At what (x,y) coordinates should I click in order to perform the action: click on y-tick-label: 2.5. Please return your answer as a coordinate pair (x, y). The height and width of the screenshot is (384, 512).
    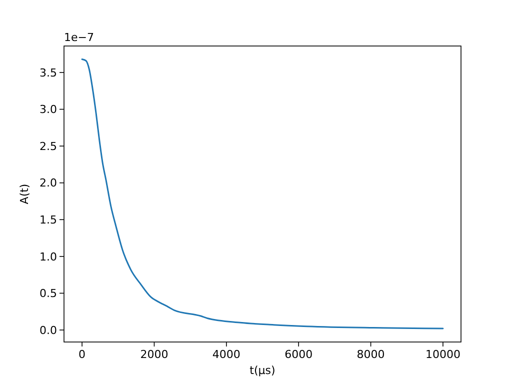
    Looking at the image, I should click on (48, 146).